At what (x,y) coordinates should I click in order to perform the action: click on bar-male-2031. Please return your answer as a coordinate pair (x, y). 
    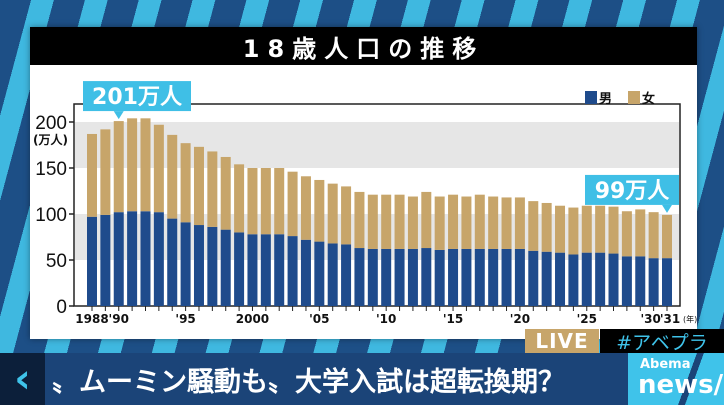
    Looking at the image, I should click on (667, 282).